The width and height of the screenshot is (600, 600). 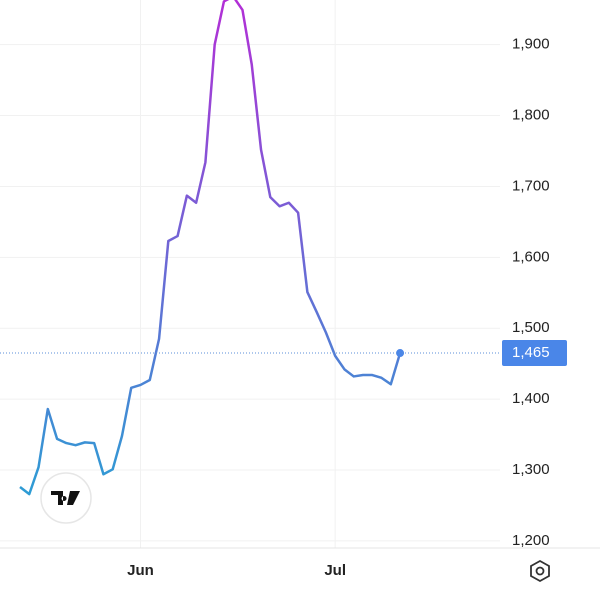 What do you see at coordinates (531, 469) in the screenshot?
I see `y-tick-label: 1,300` at bounding box center [531, 469].